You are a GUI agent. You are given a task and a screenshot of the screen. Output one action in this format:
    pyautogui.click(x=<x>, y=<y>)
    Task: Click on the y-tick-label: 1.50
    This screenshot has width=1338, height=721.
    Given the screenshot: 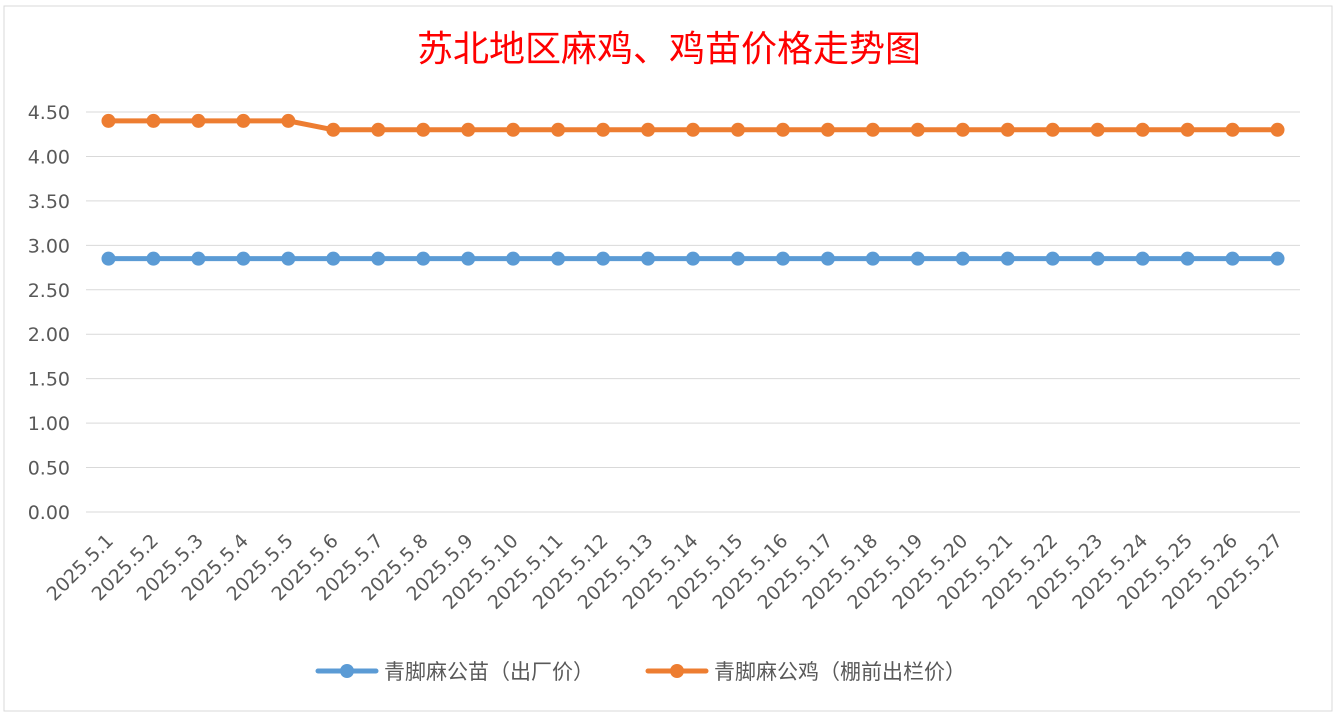 What is the action you would take?
    pyautogui.click(x=49, y=380)
    